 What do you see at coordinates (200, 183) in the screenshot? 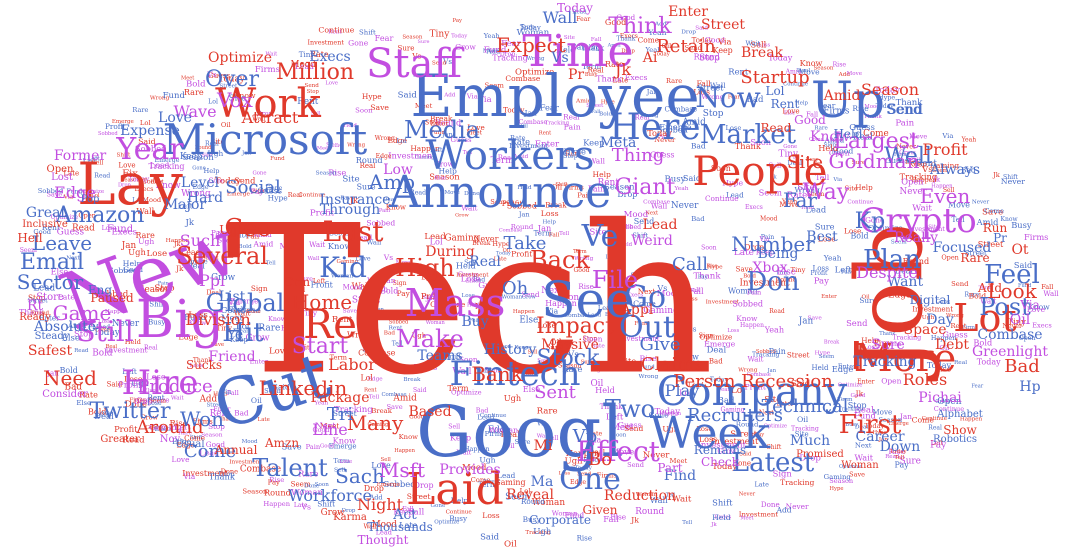
I see `word-level: Level` at bounding box center [200, 183].